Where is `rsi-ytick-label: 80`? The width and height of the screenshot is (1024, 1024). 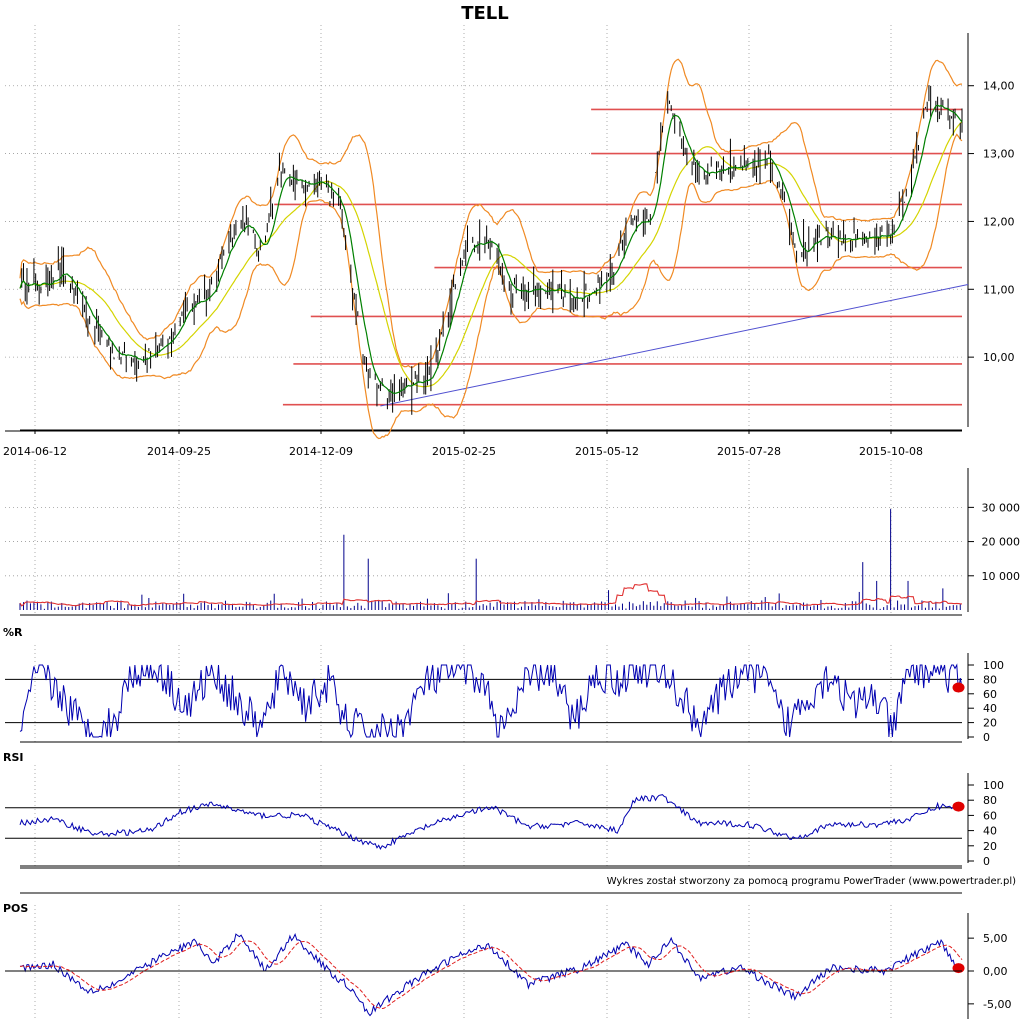 rsi-ytick-label: 80 is located at coordinates (990, 800).